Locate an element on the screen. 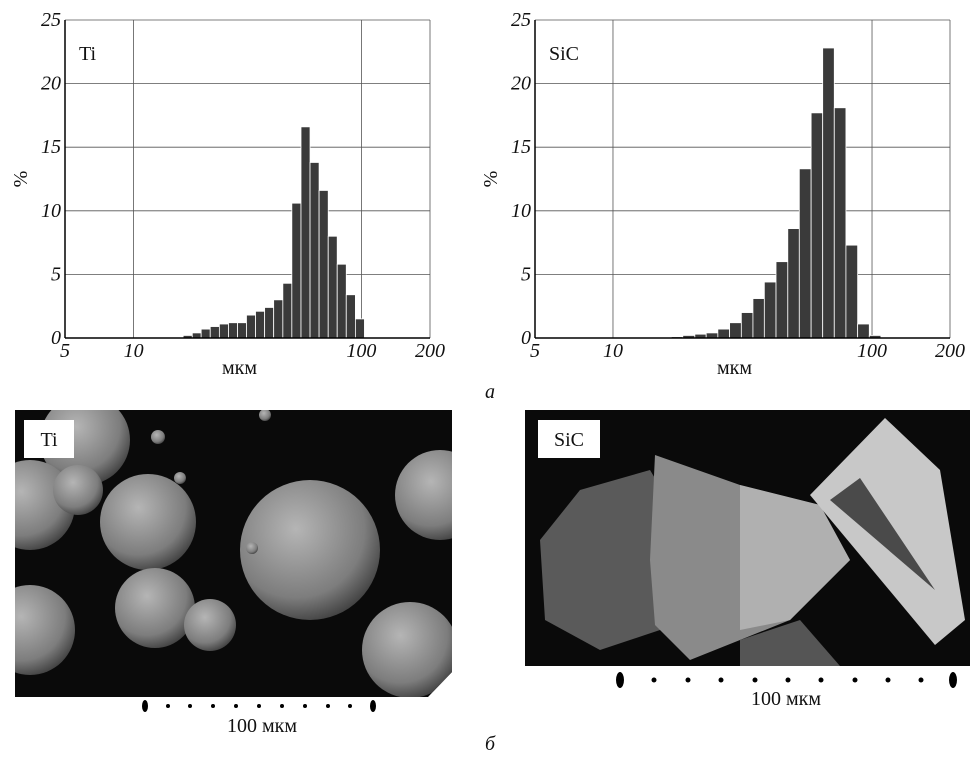  chart-label: SiC is located at coordinates (564, 54).